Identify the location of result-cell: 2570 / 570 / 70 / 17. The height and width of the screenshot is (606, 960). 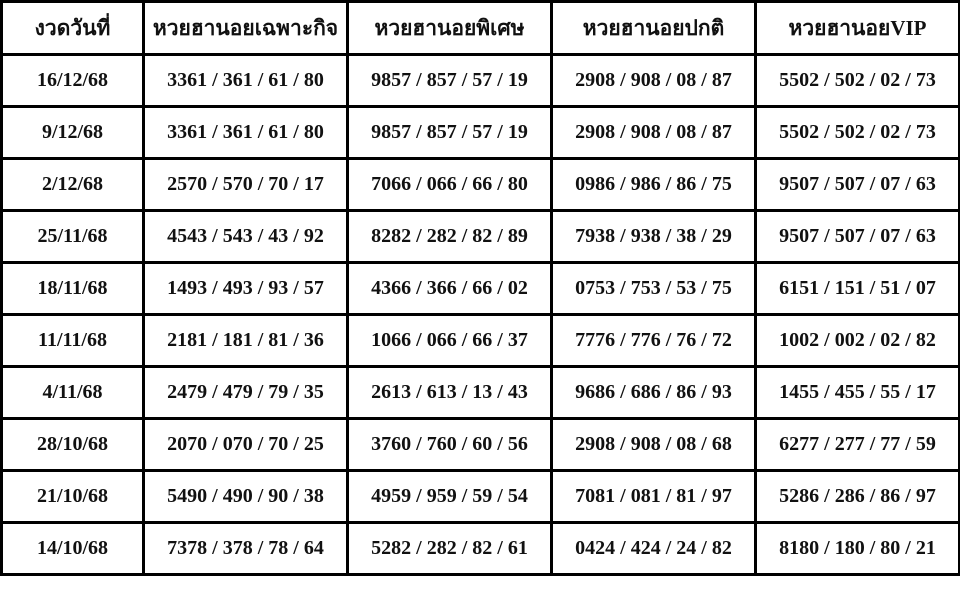
(245, 184).